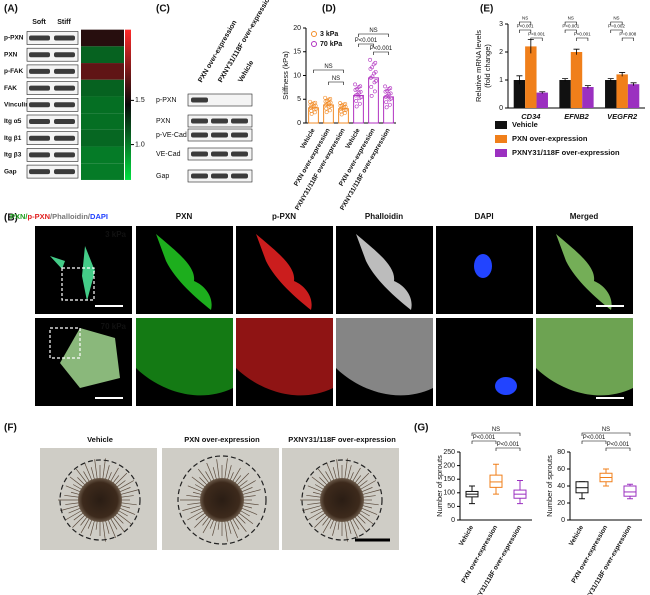 The width and height of the screenshot is (650, 595). Describe the element at coordinates (184, 216) in the screenshot. I see `channel-label: PXN` at that location.